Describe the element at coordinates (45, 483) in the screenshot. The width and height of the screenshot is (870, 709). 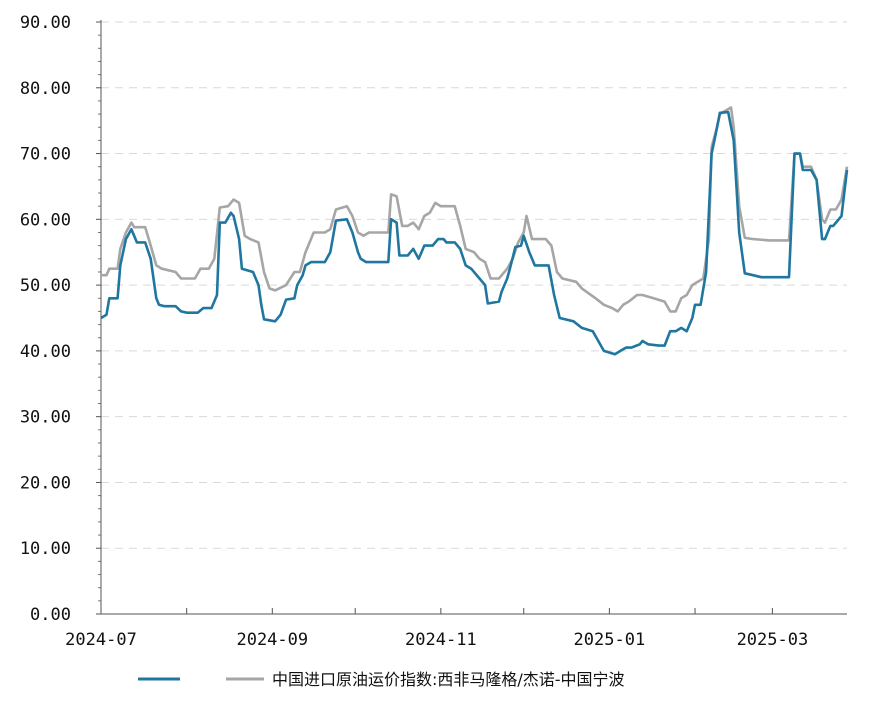
I see `y-tick-label: 20.00` at that location.